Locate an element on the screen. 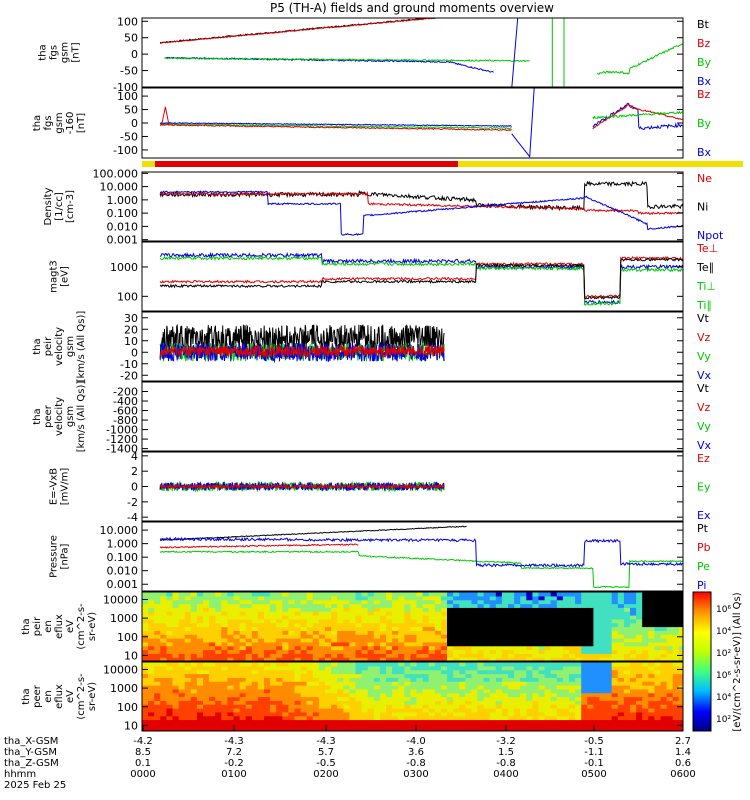 The height and width of the screenshot is (800, 750). plot-area-spec1 is located at coordinates (412, 626).